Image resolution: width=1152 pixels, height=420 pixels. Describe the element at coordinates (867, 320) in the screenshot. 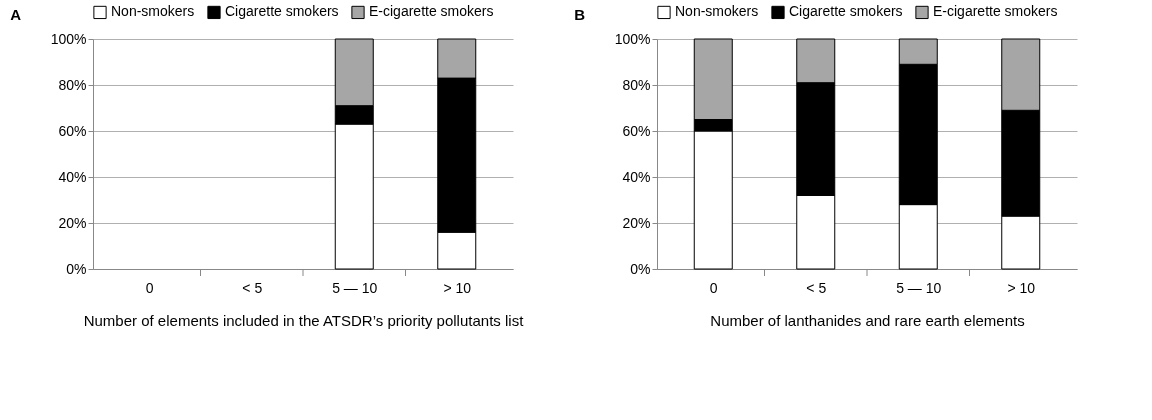

I see `x-axis-title: Number of lanthanides and rare earth elements` at that location.